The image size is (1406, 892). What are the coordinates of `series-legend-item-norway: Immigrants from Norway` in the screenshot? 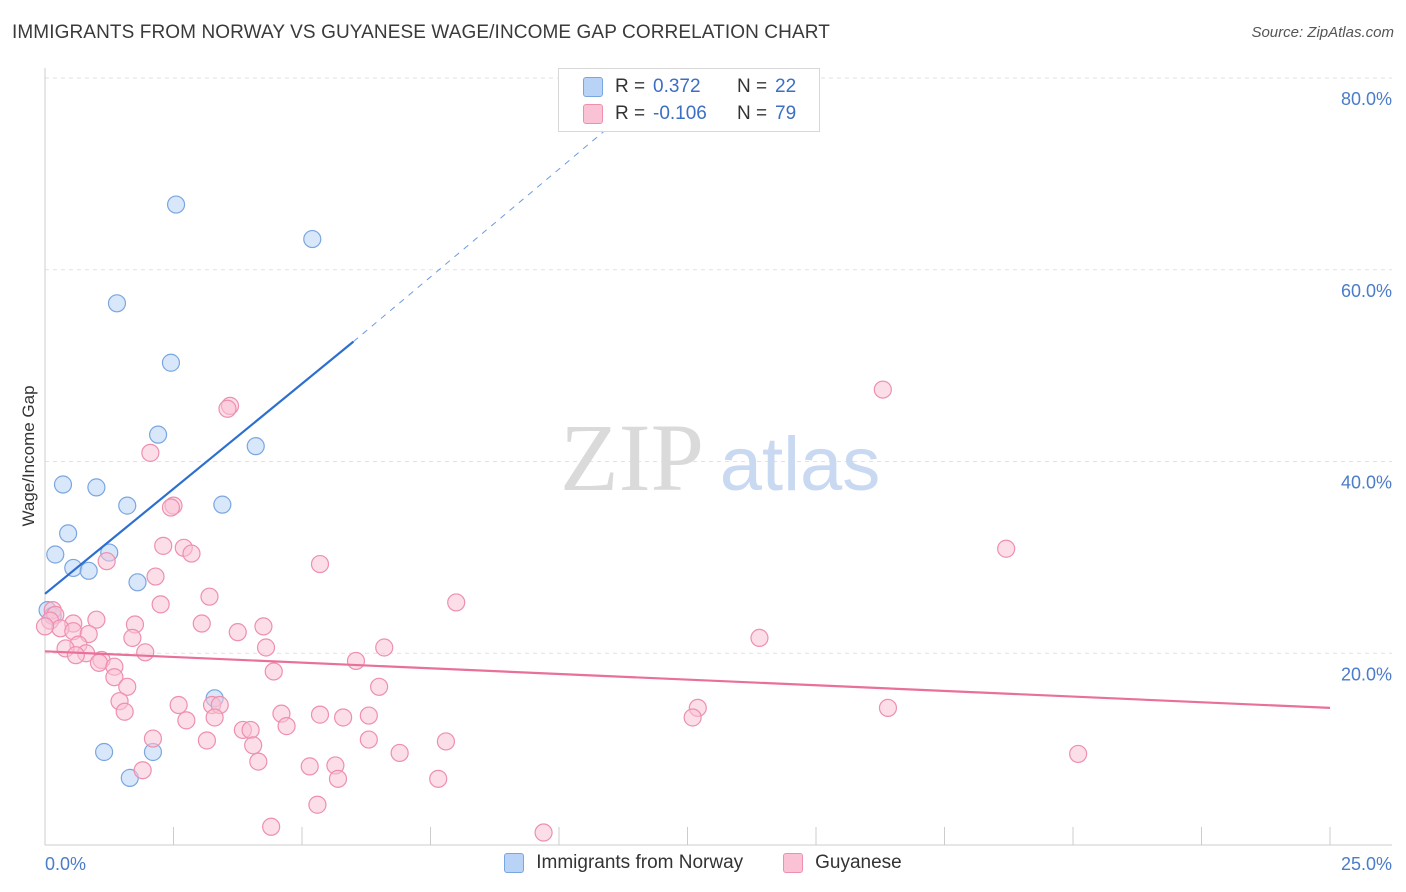 It's located at (623, 863).